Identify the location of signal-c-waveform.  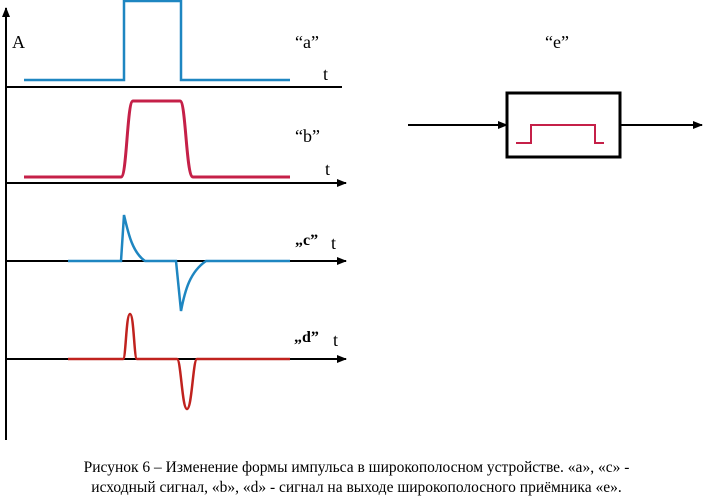
(179, 263).